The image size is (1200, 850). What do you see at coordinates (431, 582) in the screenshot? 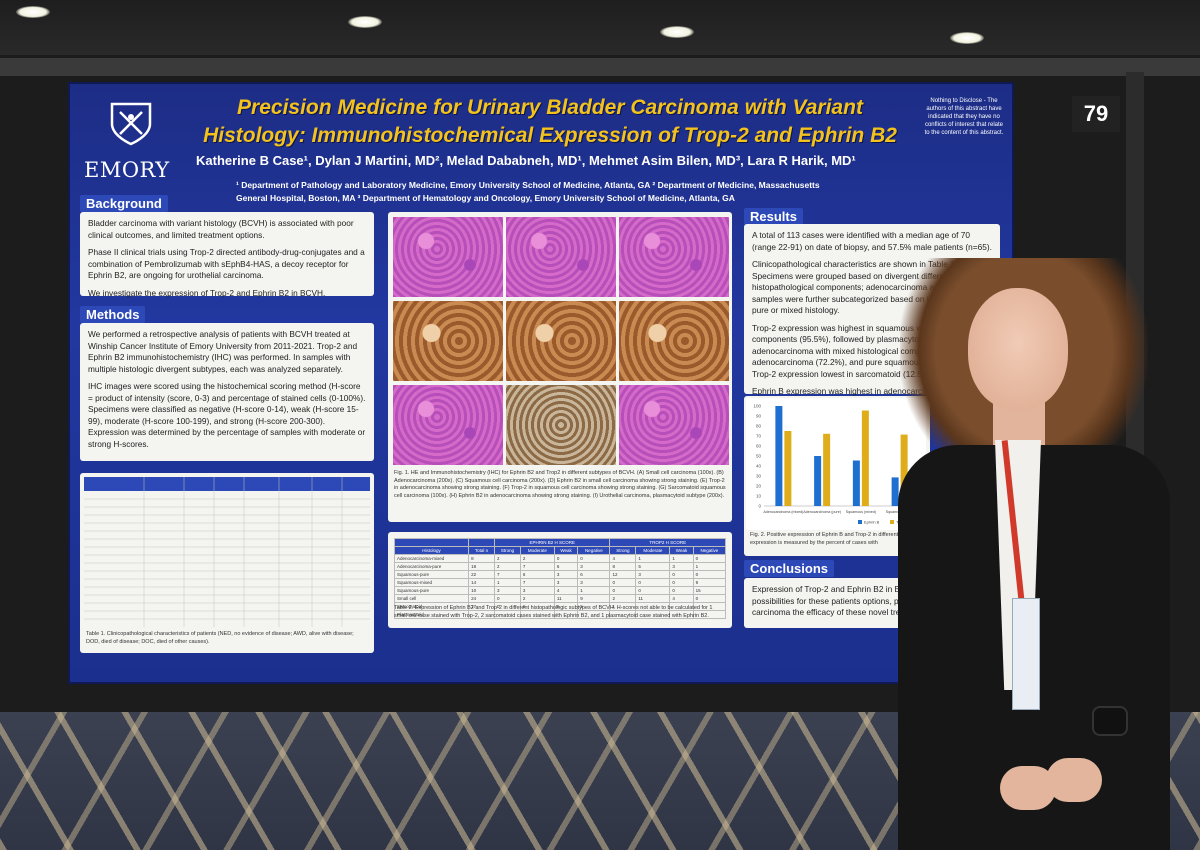
I see `table-cell: Squamous-mixed` at bounding box center [431, 582].